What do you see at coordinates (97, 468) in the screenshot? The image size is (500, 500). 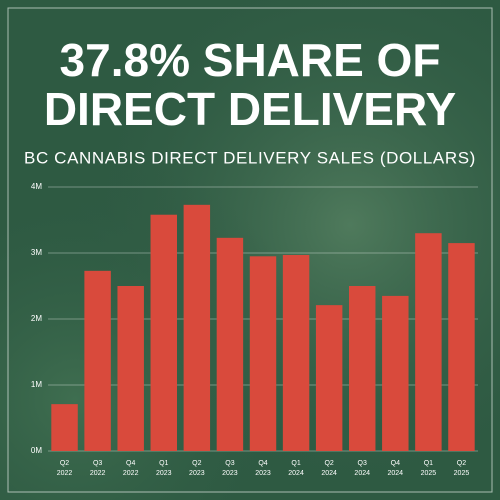 I see `x-tick-label: Q3 2022` at bounding box center [97, 468].